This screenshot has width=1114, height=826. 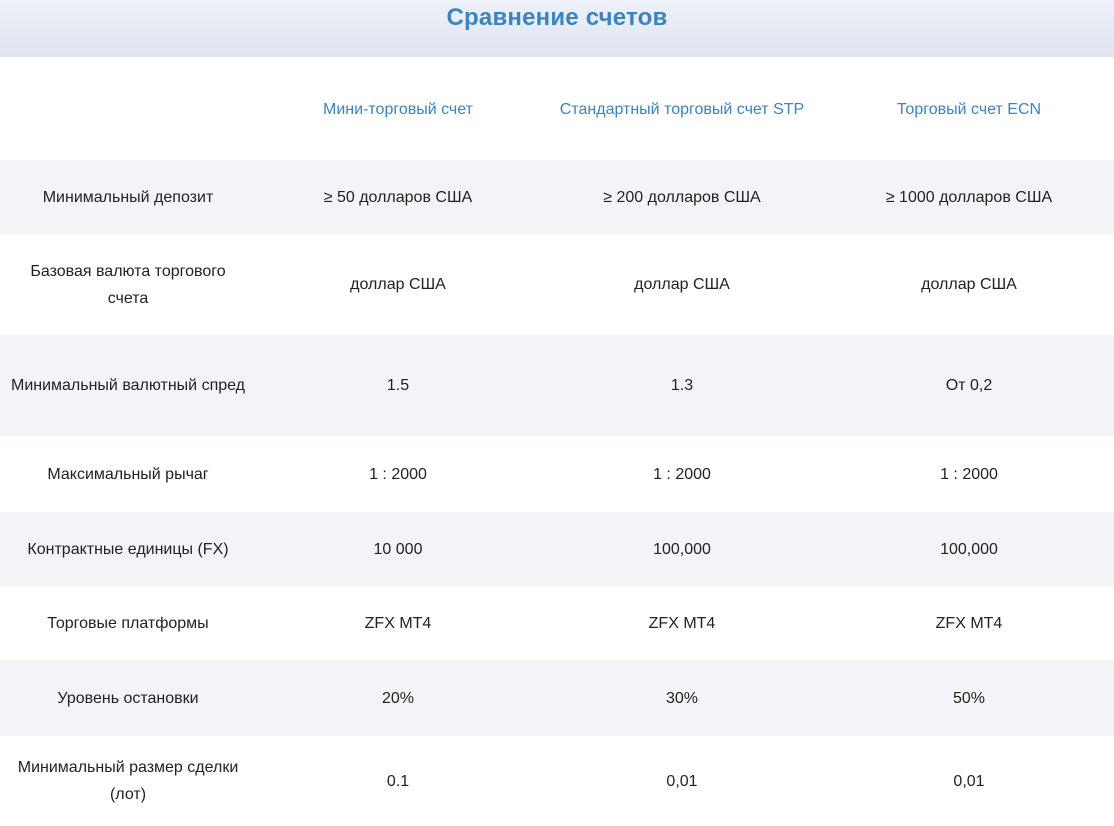 I want to click on column-header-stp: Стандартный торговый счет STP, so click(x=682, y=109).